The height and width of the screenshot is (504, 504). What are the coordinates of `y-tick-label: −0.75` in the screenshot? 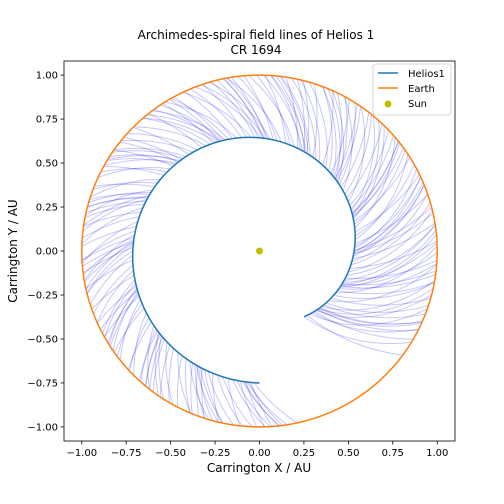 It's located at (42, 383).